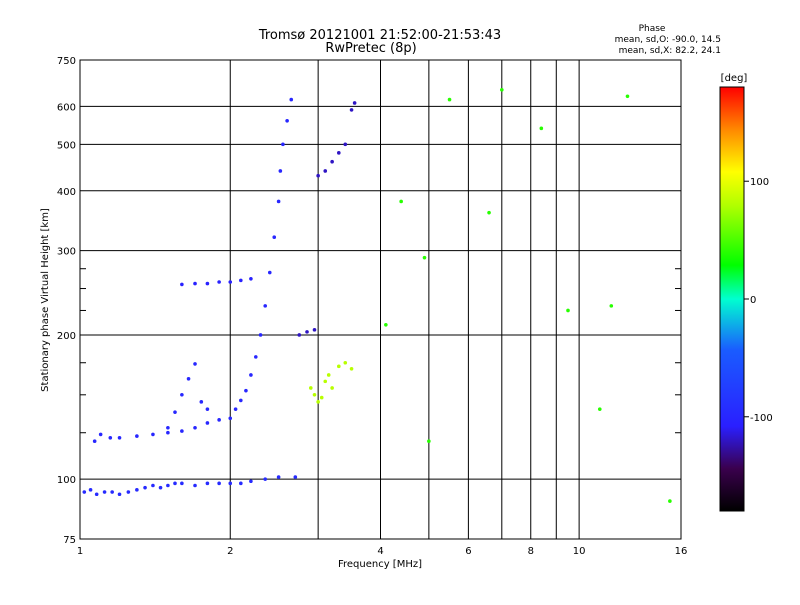 This screenshot has width=800, height=605. Describe the element at coordinates (69, 540) in the screenshot. I see `y-tick-label: 75` at that location.